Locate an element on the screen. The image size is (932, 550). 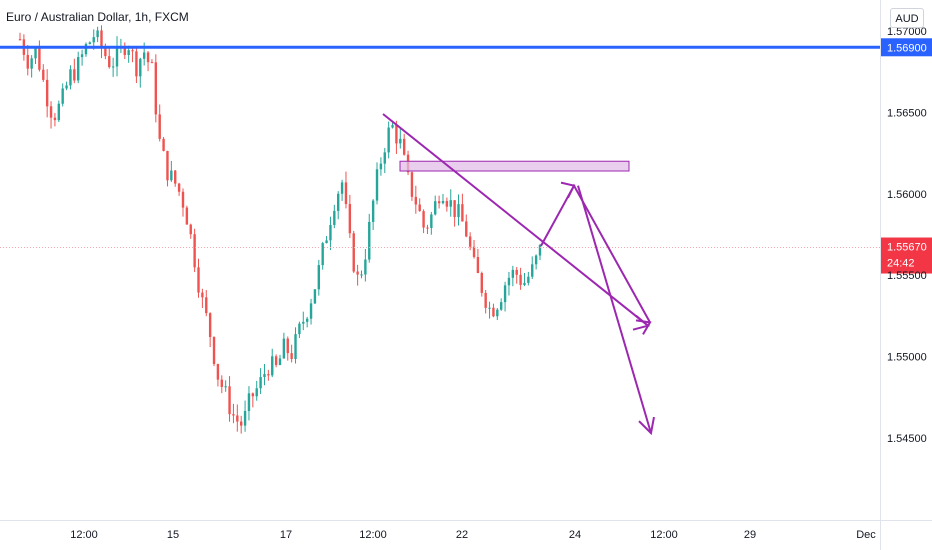
trendline is located at coordinates (515, 220).